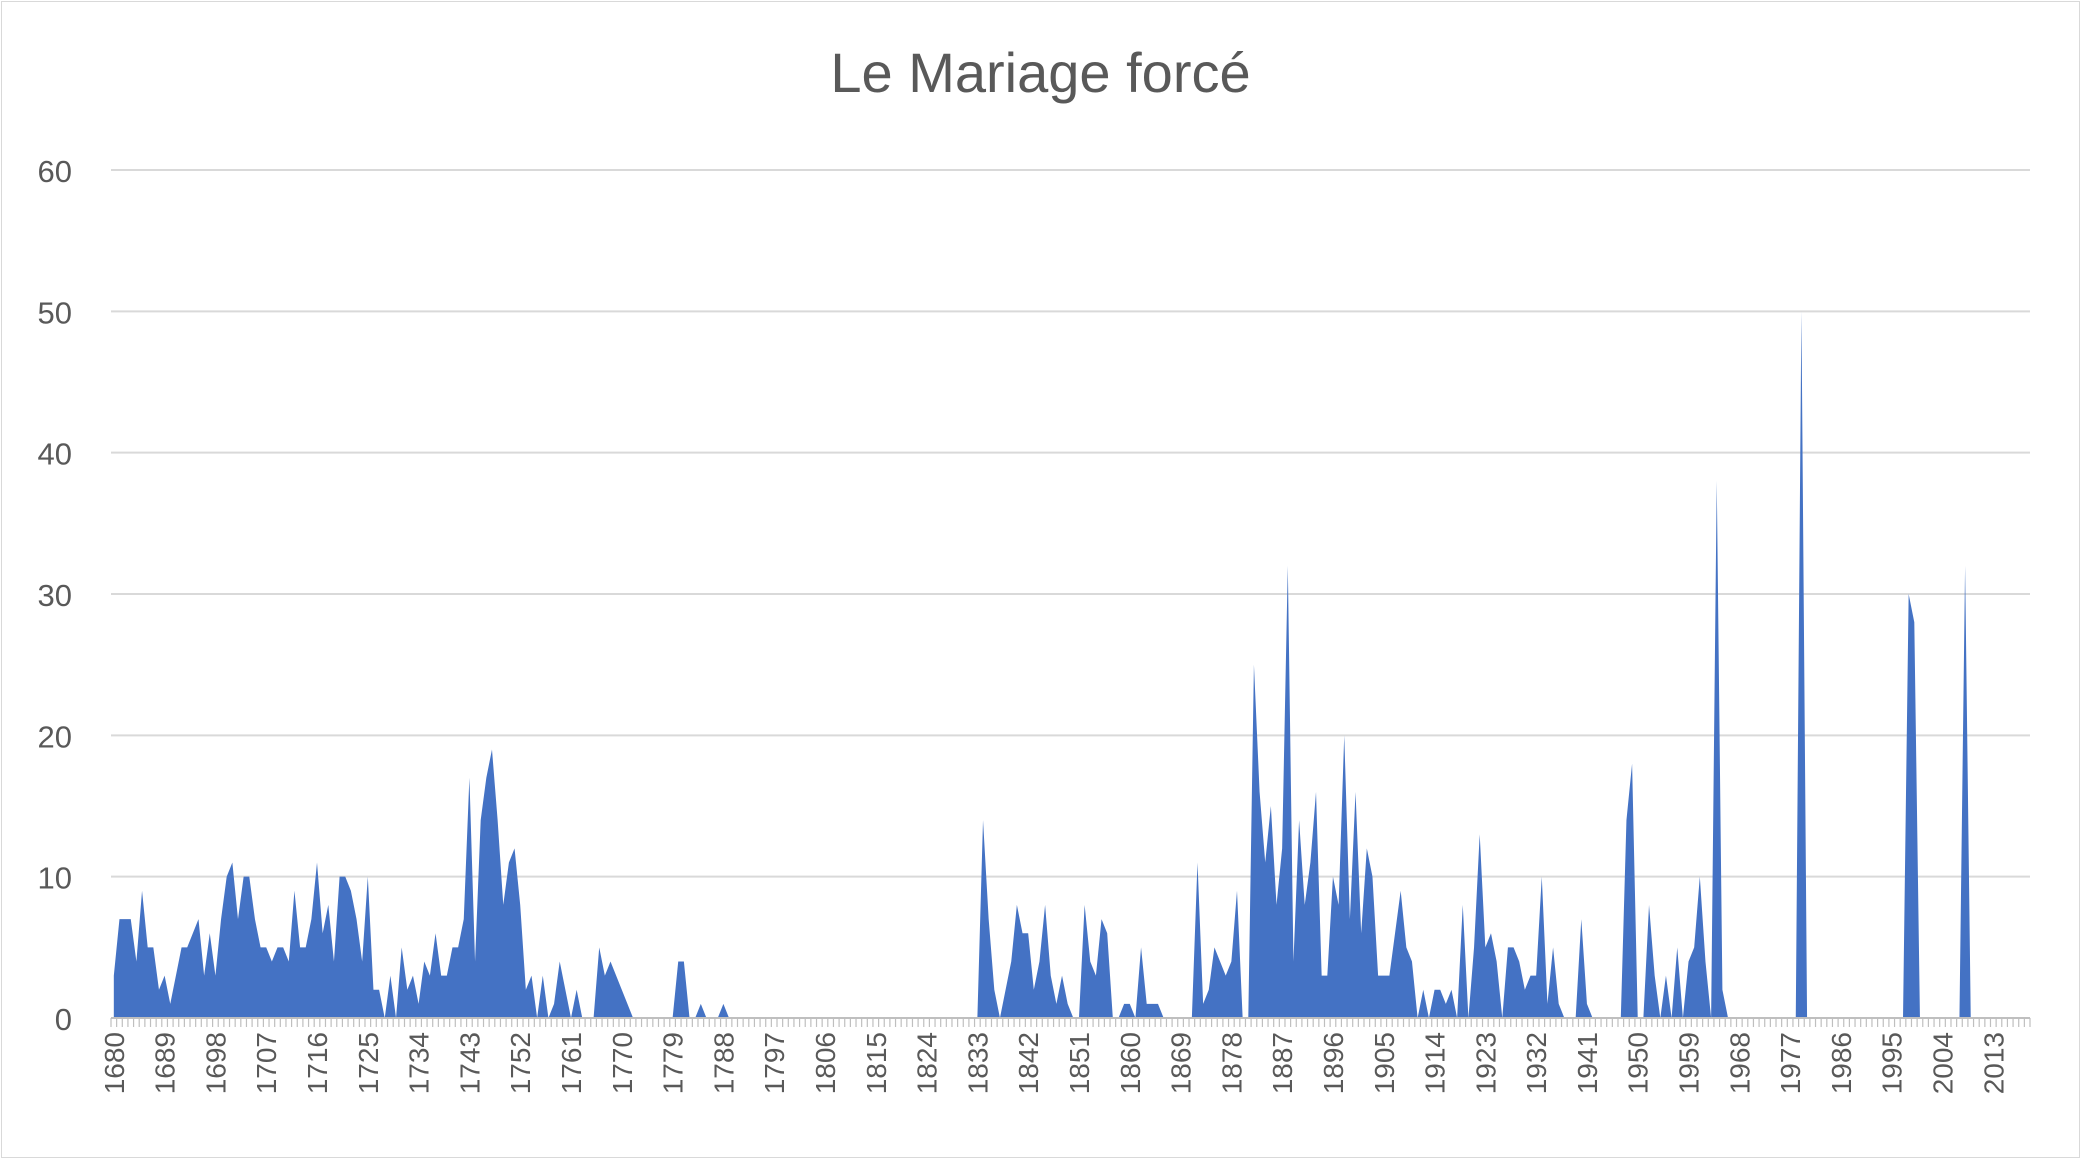 Image resolution: width=2081 pixels, height=1159 pixels. I want to click on x-tick-label: 1914, so click(1435, 1063).